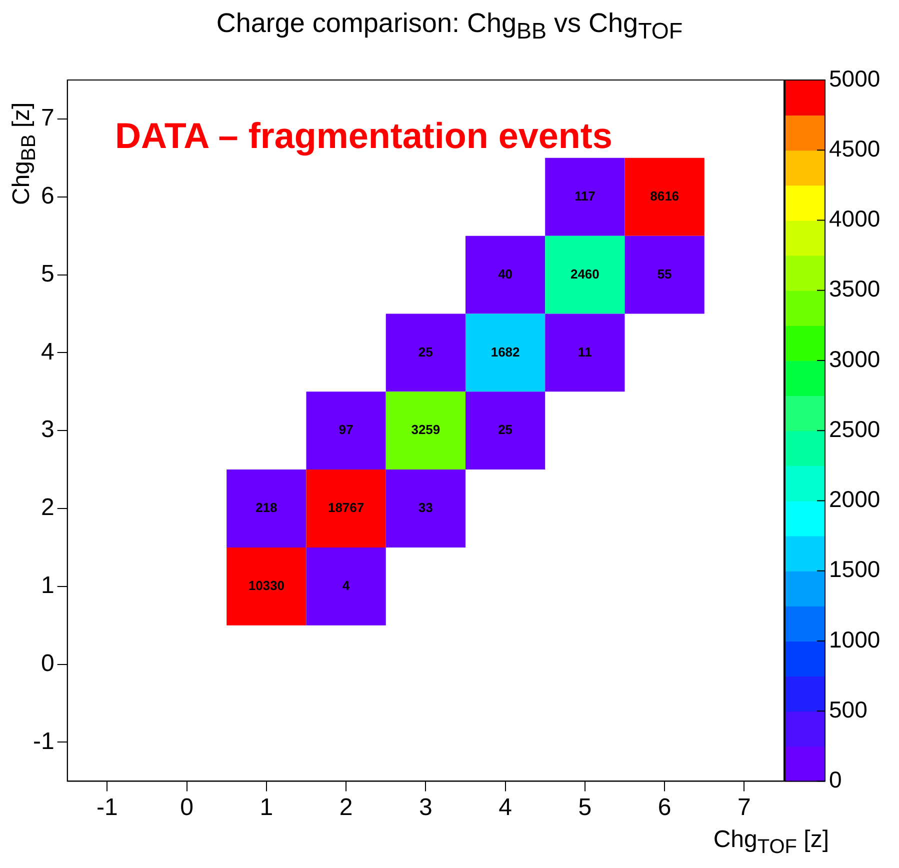  Describe the element at coordinates (47, 508) in the screenshot. I see `y-tick-label: 2` at that location.